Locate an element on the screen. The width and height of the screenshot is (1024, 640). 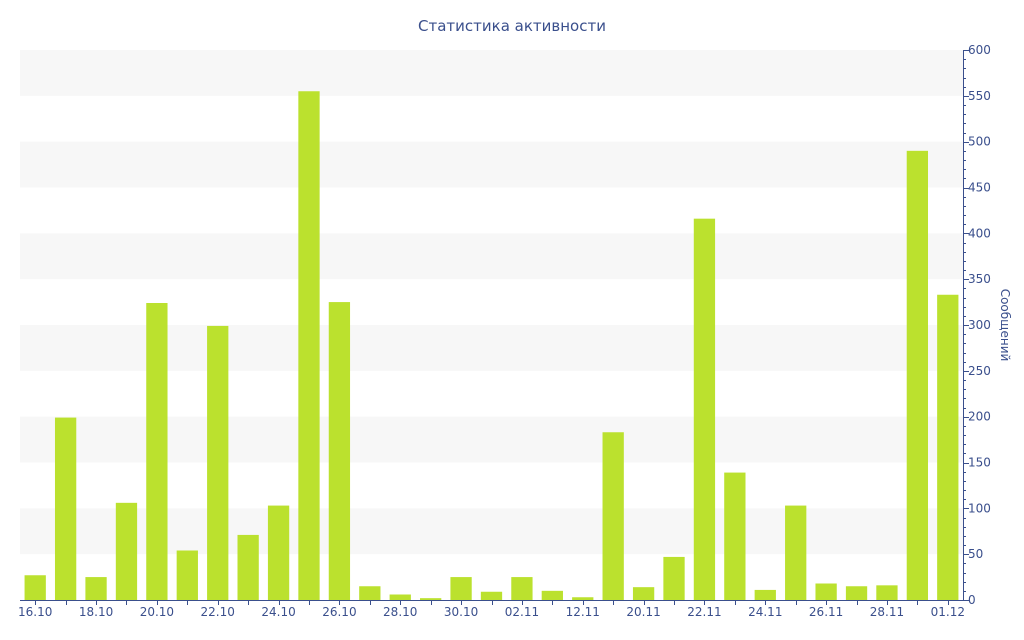
bar-18.10 is located at coordinates (96, 588).